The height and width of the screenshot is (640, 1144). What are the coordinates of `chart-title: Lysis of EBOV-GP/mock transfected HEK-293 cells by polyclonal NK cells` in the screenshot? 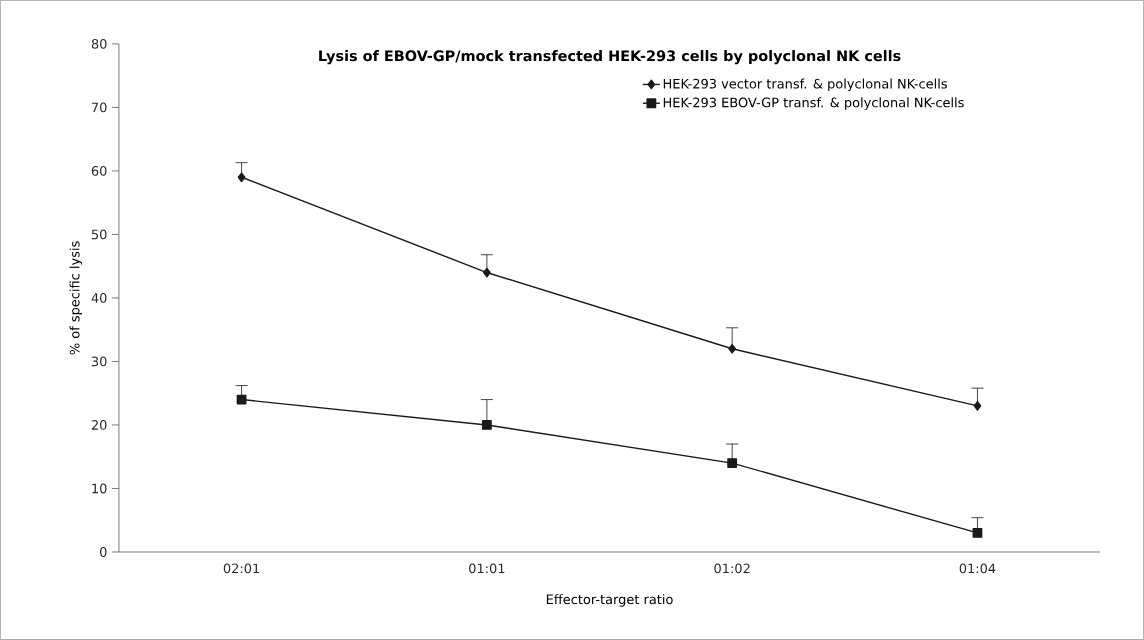 It's located at (610, 57).